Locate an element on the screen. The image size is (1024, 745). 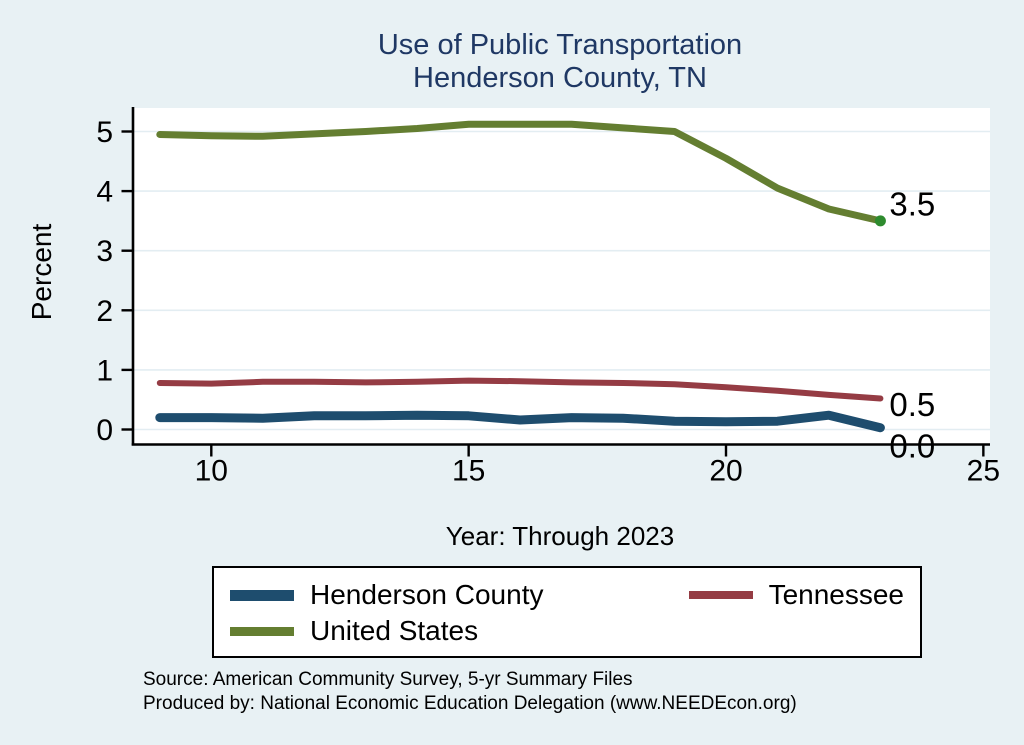
y-tick-label-1: 1 is located at coordinates (104, 370).